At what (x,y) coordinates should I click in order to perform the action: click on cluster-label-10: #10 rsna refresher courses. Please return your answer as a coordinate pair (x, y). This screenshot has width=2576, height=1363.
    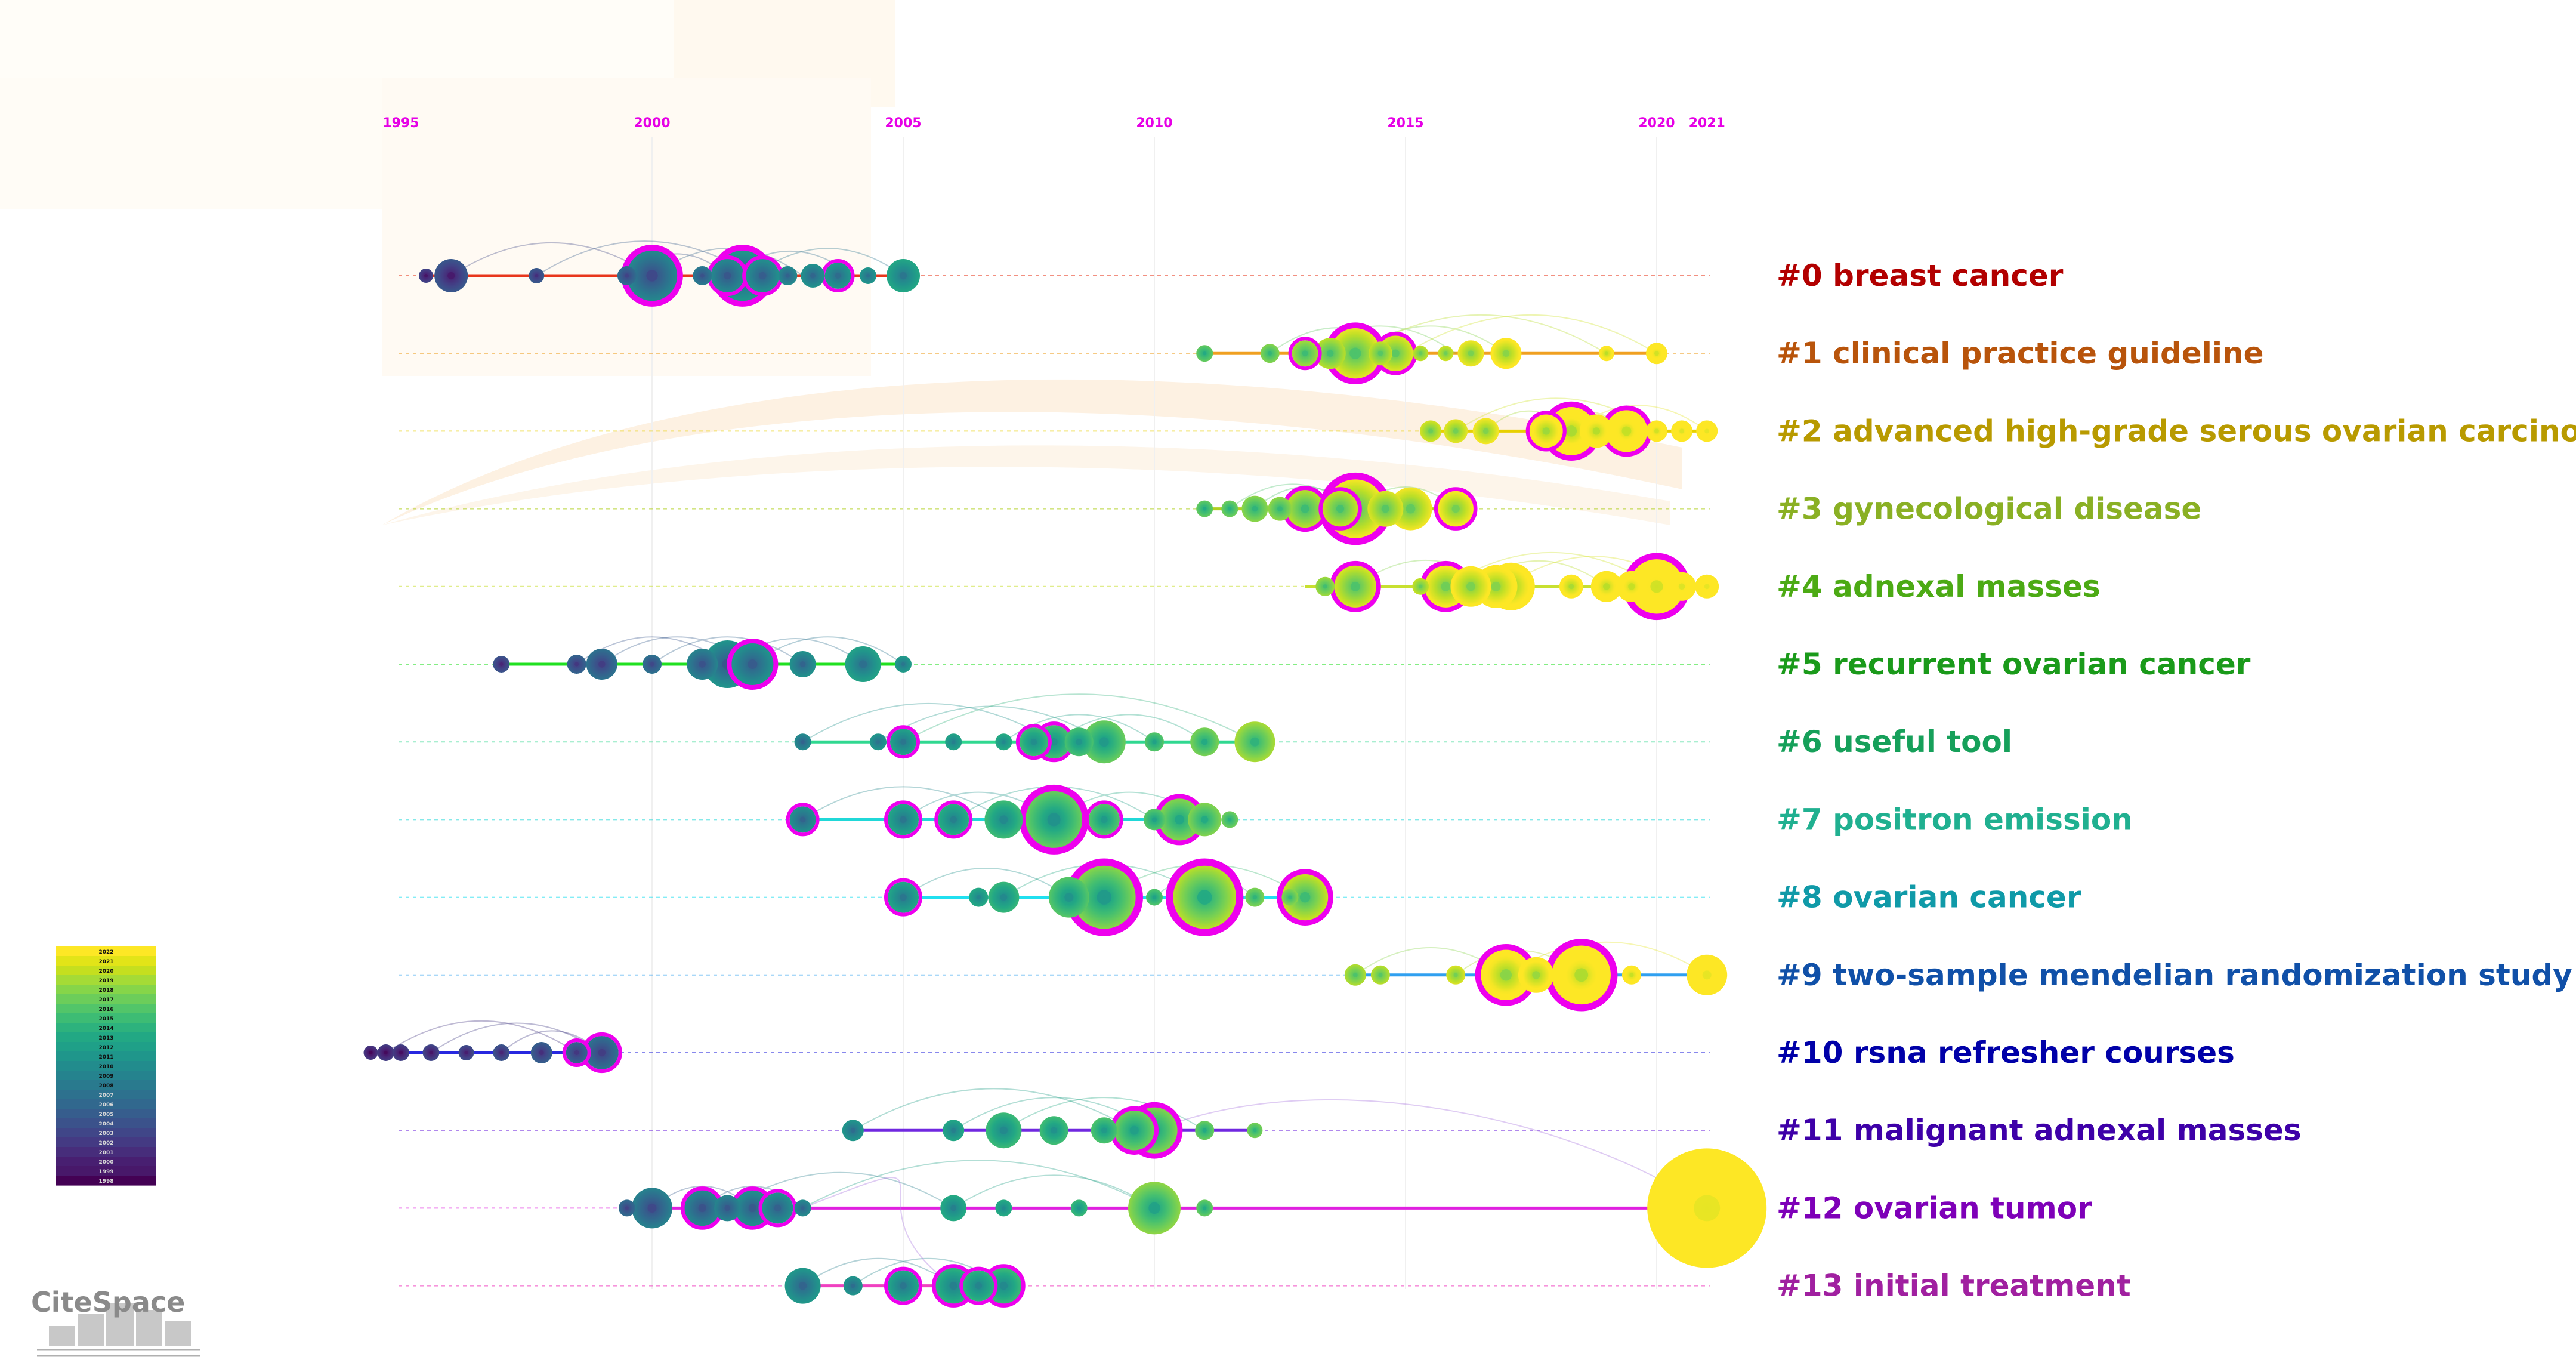
    Looking at the image, I should click on (2006, 1052).